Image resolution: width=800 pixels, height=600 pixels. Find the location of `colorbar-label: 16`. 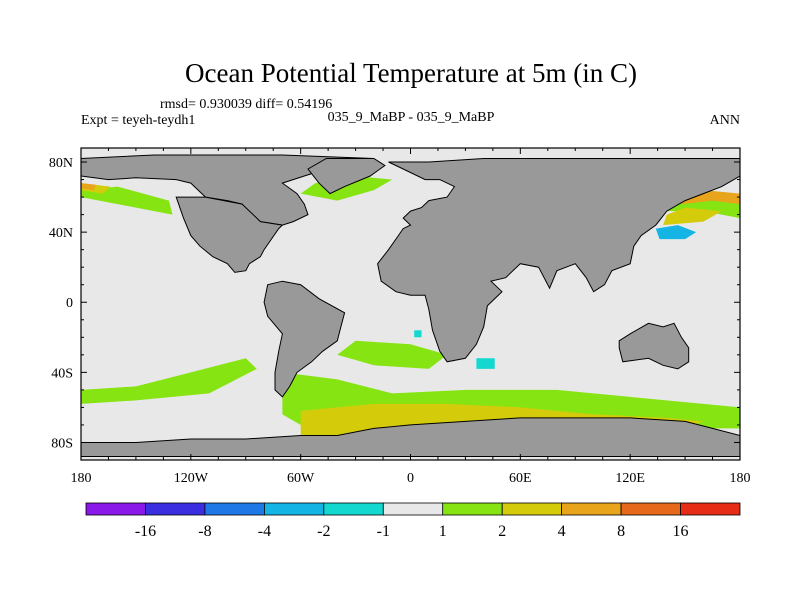

colorbar-label: 16 is located at coordinates (681, 531).